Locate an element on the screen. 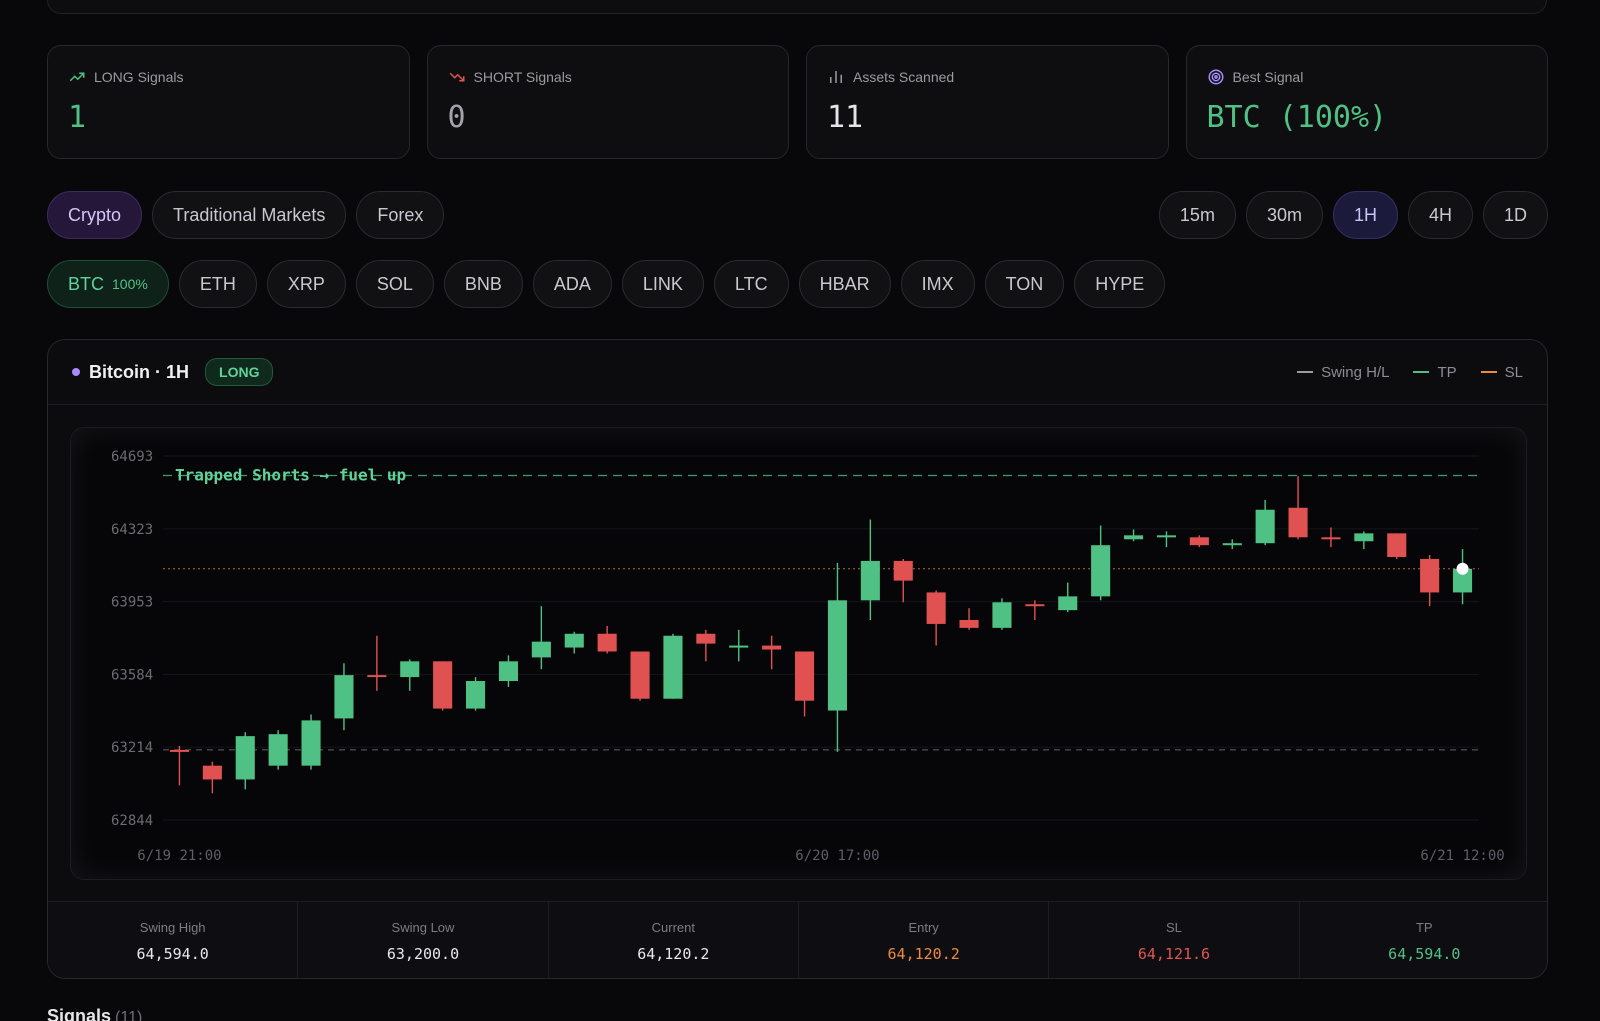  legend-swing: Swing H/L is located at coordinates (1343, 372).